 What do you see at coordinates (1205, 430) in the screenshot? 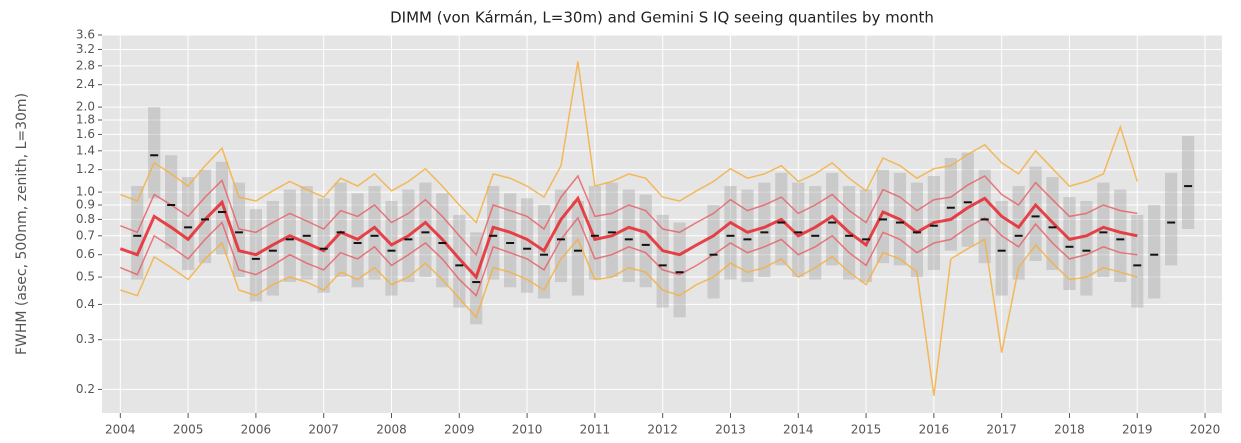
I see `x-tick-label: 2020` at bounding box center [1205, 430].